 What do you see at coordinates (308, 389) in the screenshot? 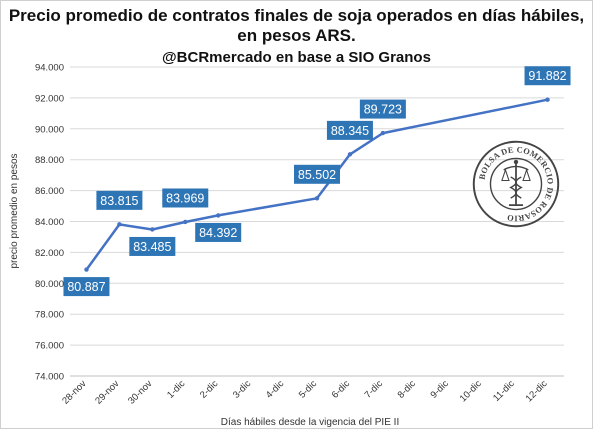
I see `x-tick-label: 5-dic` at bounding box center [308, 389].